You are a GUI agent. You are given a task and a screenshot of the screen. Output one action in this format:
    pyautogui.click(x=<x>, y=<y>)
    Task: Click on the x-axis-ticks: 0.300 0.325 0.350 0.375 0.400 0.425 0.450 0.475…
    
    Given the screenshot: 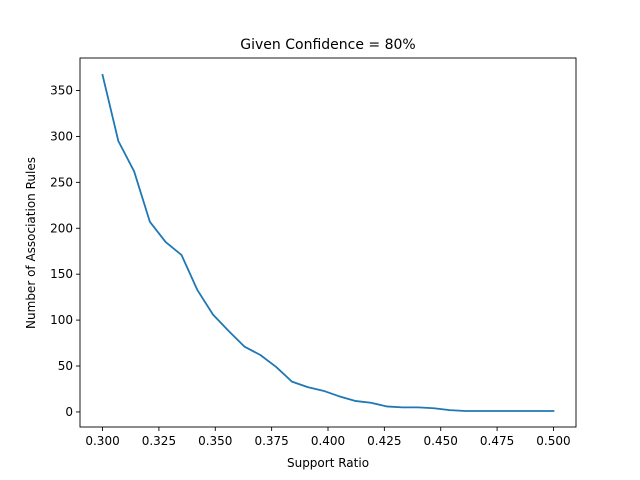 What is the action you would take?
    pyautogui.click(x=328, y=437)
    